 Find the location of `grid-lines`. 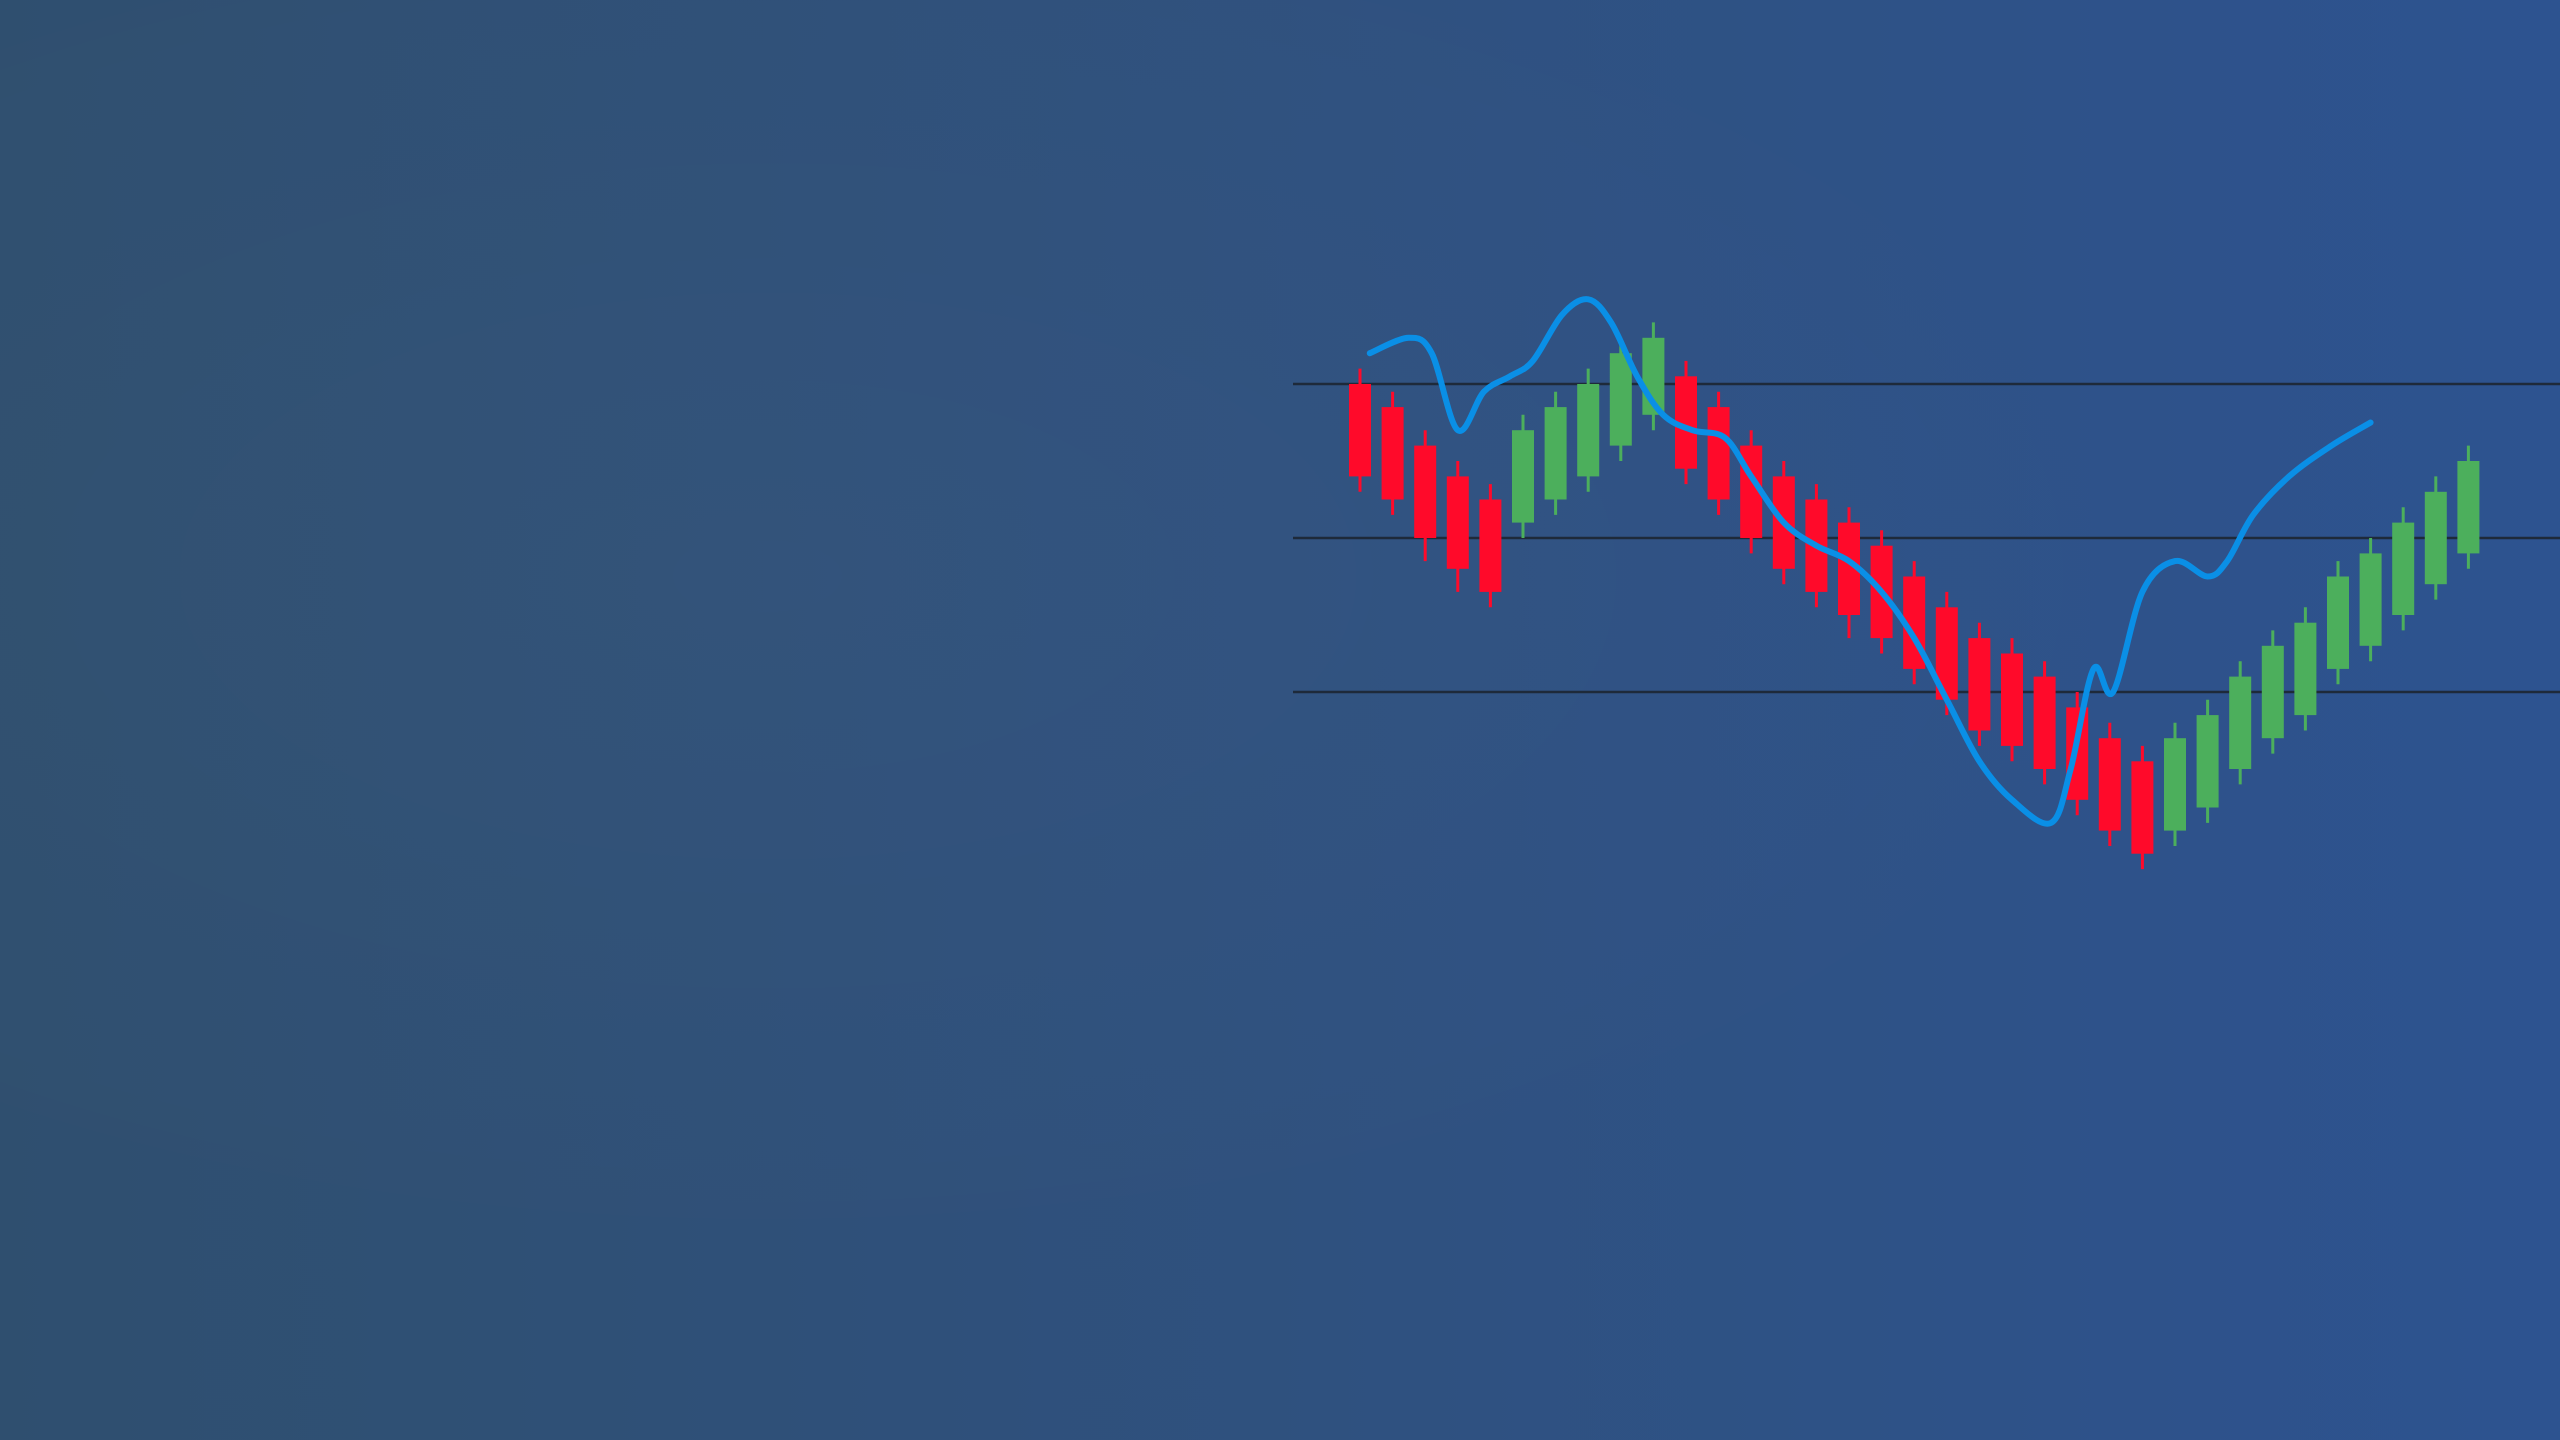

grid-lines is located at coordinates (1926, 538).